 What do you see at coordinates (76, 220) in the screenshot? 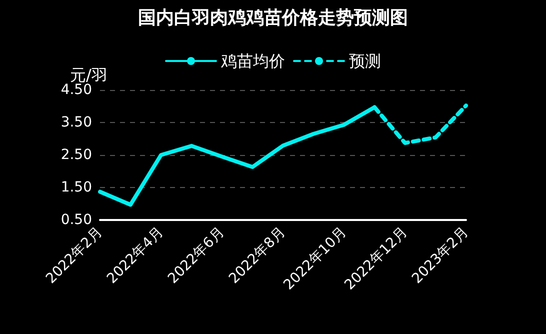
I see `y-tick-label: 0.50` at bounding box center [76, 220].